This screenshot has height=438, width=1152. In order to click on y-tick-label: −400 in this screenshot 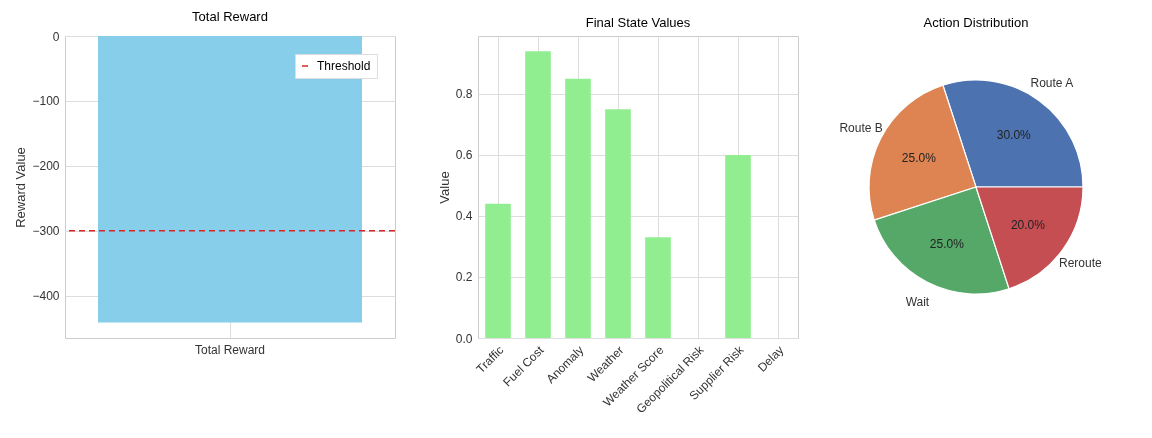, I will do `click(46, 296)`.